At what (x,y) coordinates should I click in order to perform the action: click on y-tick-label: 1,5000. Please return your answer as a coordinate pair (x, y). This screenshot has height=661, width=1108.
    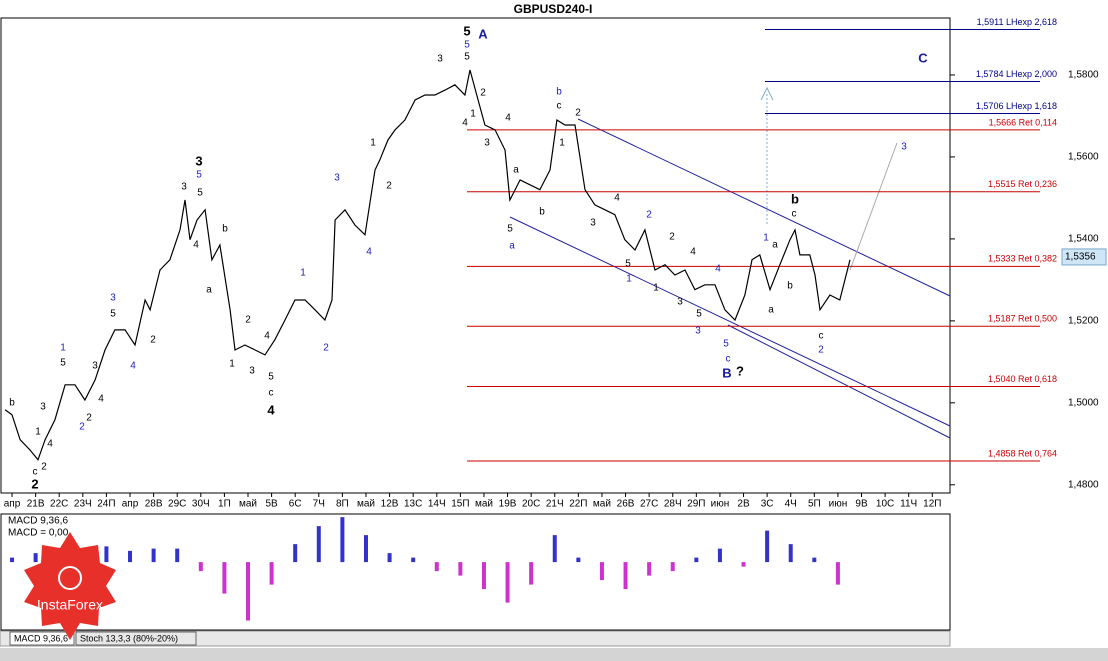
    Looking at the image, I should click on (1083, 402).